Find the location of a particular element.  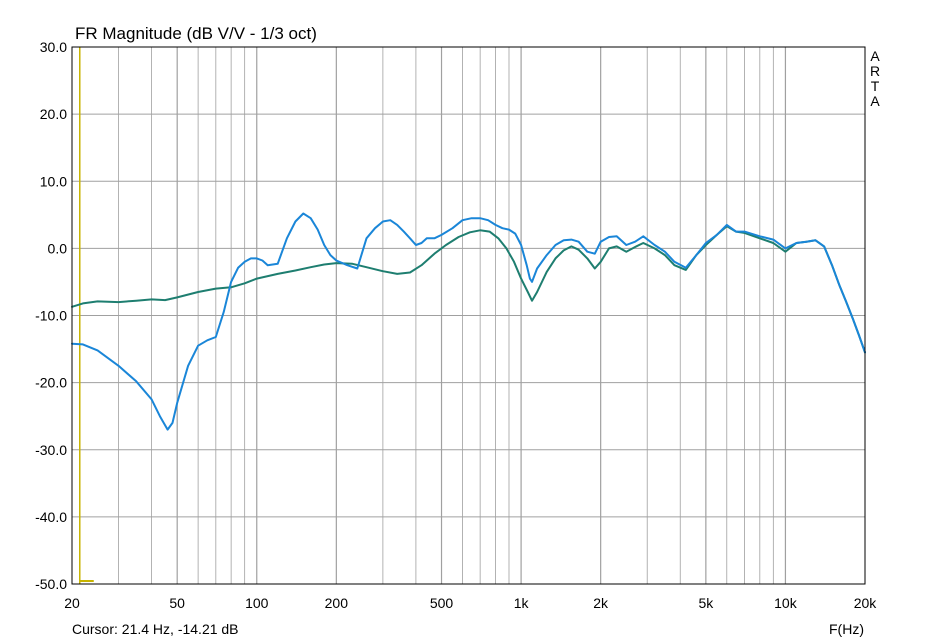

y-tick-labels: 30.0 20.0 10.0 0.0 -10.0 -20.0 -30.0 -40.0 -50.0 is located at coordinates (51, 315).